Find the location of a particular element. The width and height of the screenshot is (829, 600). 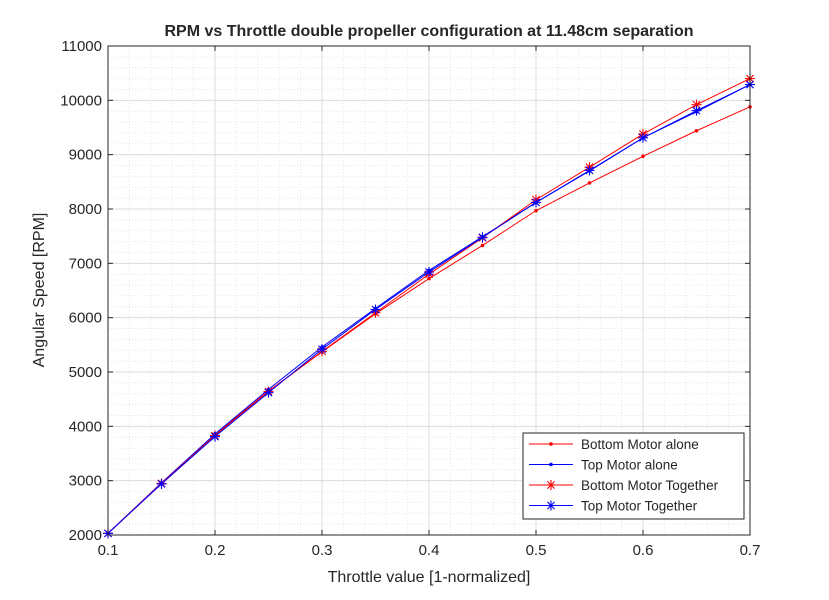

y-tick-label: 2000 is located at coordinates (85, 535).